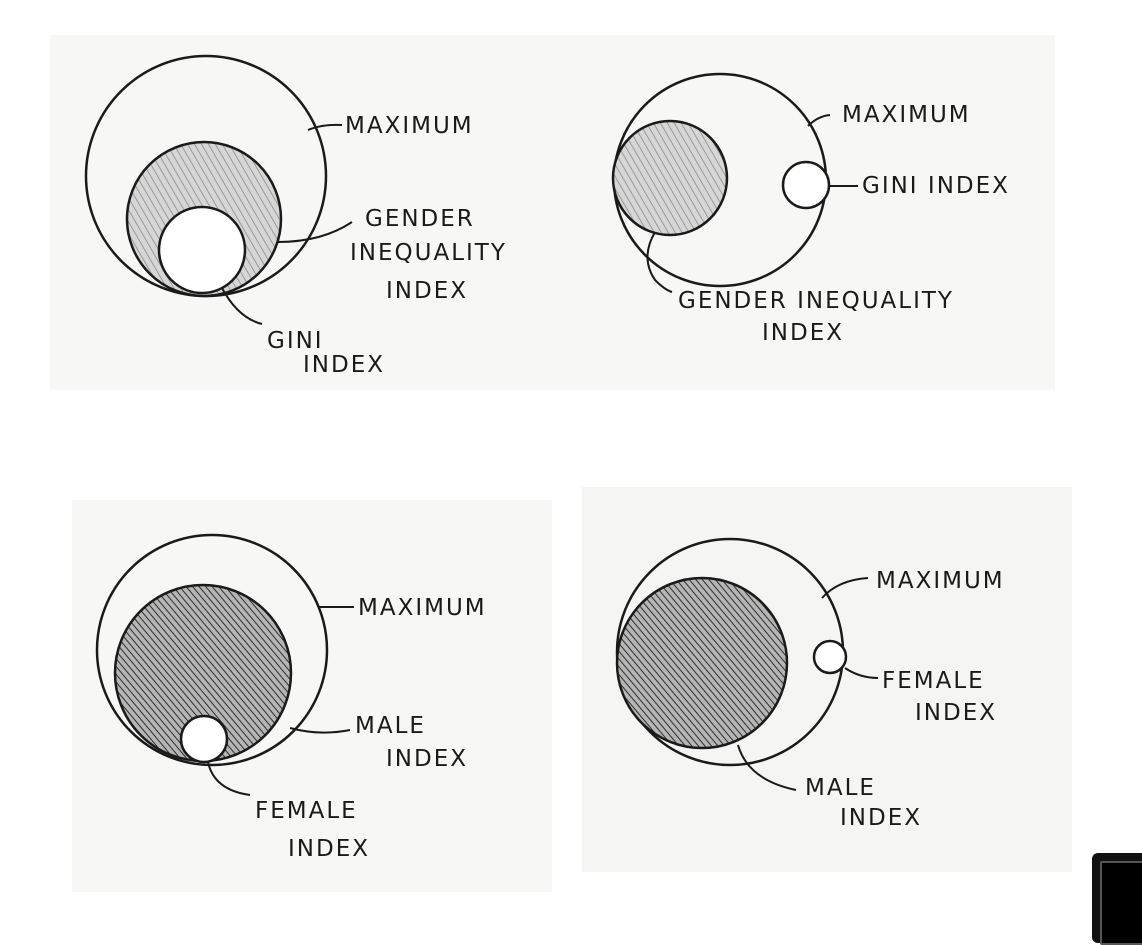  I want to click on corner-window-fragment, so click(1117, 899).